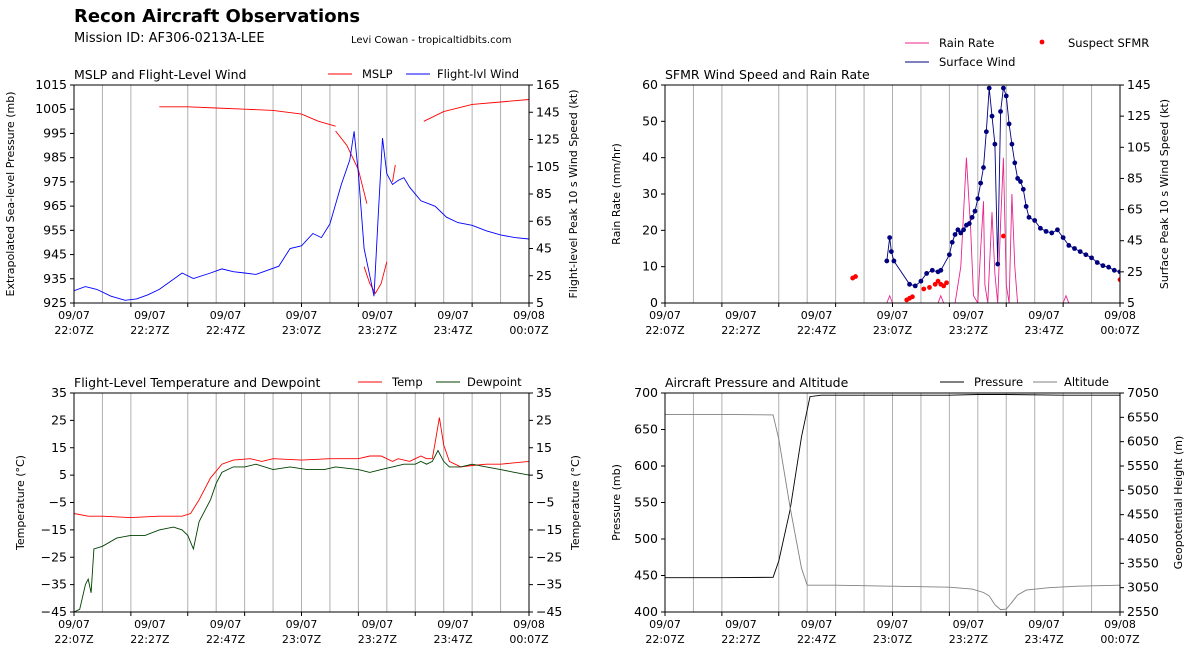 Image resolution: width=1193 pixels, height=659 pixels. What do you see at coordinates (544, 193) in the screenshot?
I see `y-right-tick-label: 85` at bounding box center [544, 193].